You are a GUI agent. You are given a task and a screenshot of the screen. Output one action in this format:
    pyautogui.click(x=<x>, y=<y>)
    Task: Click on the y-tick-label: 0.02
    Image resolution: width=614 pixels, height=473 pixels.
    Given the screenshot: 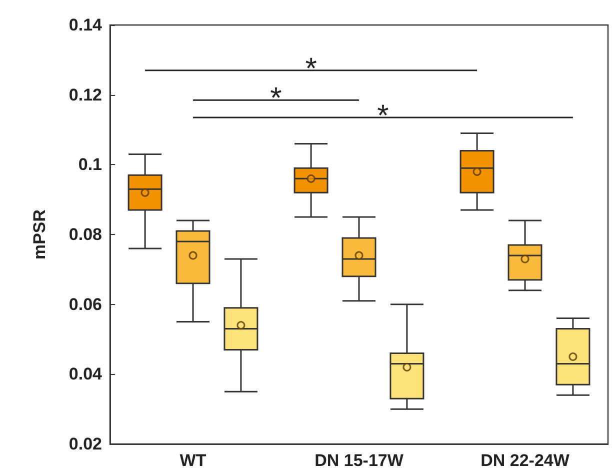 What is the action you would take?
    pyautogui.click(x=85, y=444)
    